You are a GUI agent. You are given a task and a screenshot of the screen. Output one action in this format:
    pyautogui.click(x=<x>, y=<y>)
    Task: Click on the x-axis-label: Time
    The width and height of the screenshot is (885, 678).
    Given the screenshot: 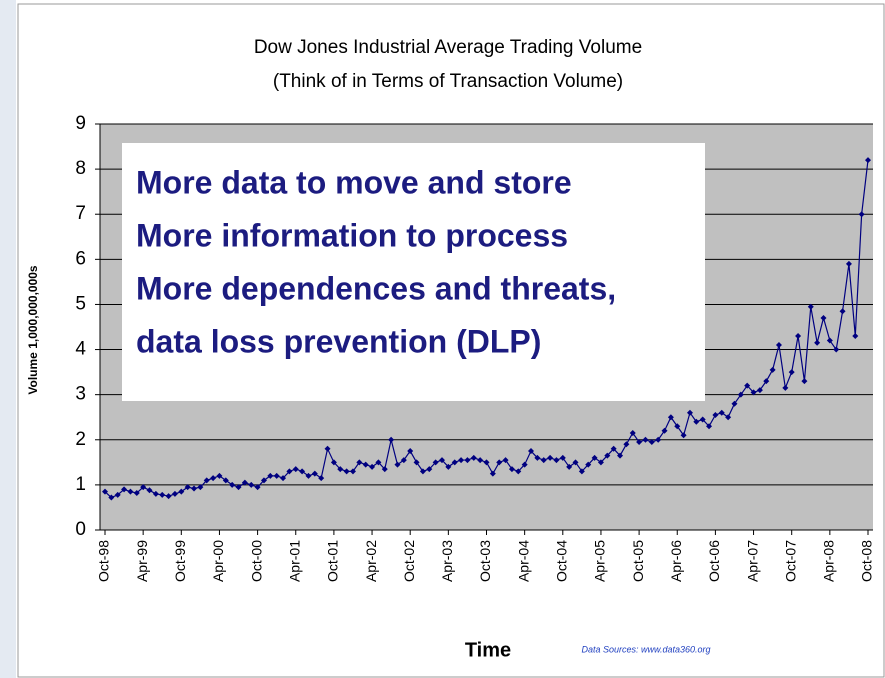 What is the action you would take?
    pyautogui.click(x=488, y=650)
    